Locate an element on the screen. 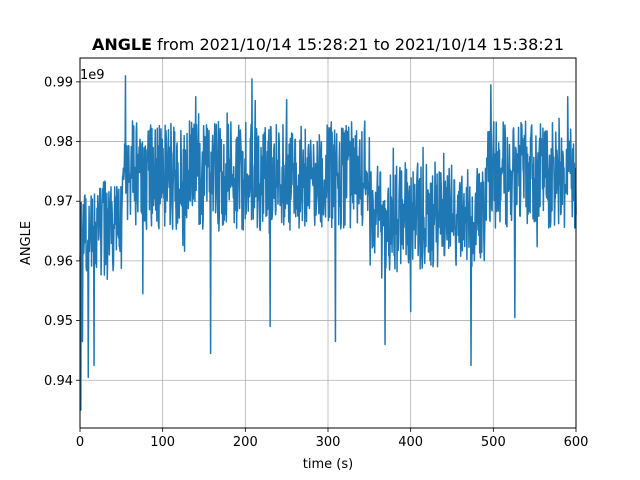  x-tick-label: 300 is located at coordinates (328, 442).